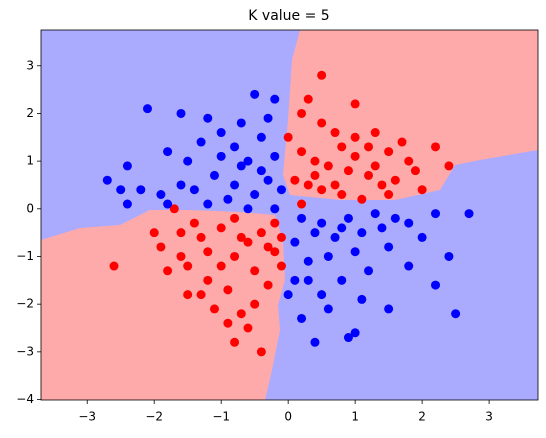  What do you see at coordinates (221, 417) in the screenshot?
I see `x-tick-label: −1` at bounding box center [221, 417].